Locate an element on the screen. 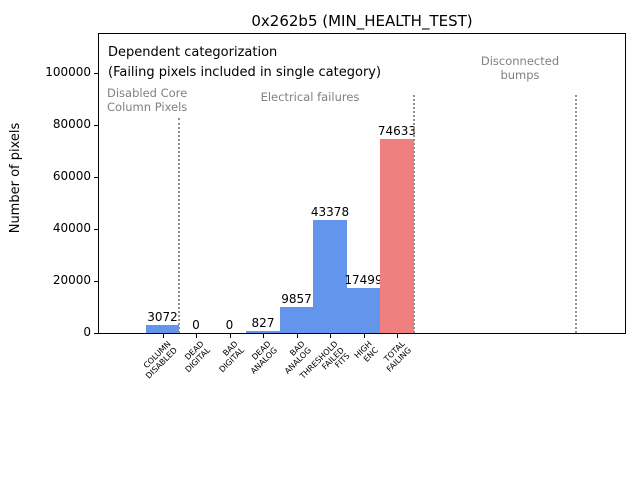  bar-value-label: 827 is located at coordinates (263, 323).